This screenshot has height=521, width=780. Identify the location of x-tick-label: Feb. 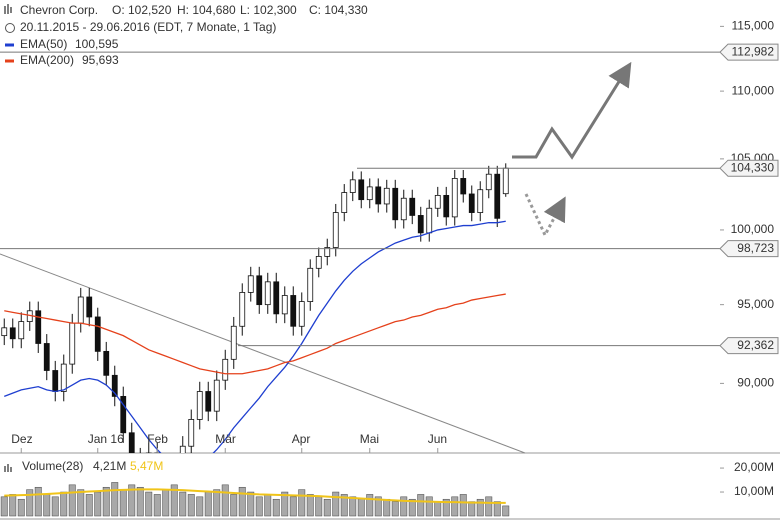
(157, 439).